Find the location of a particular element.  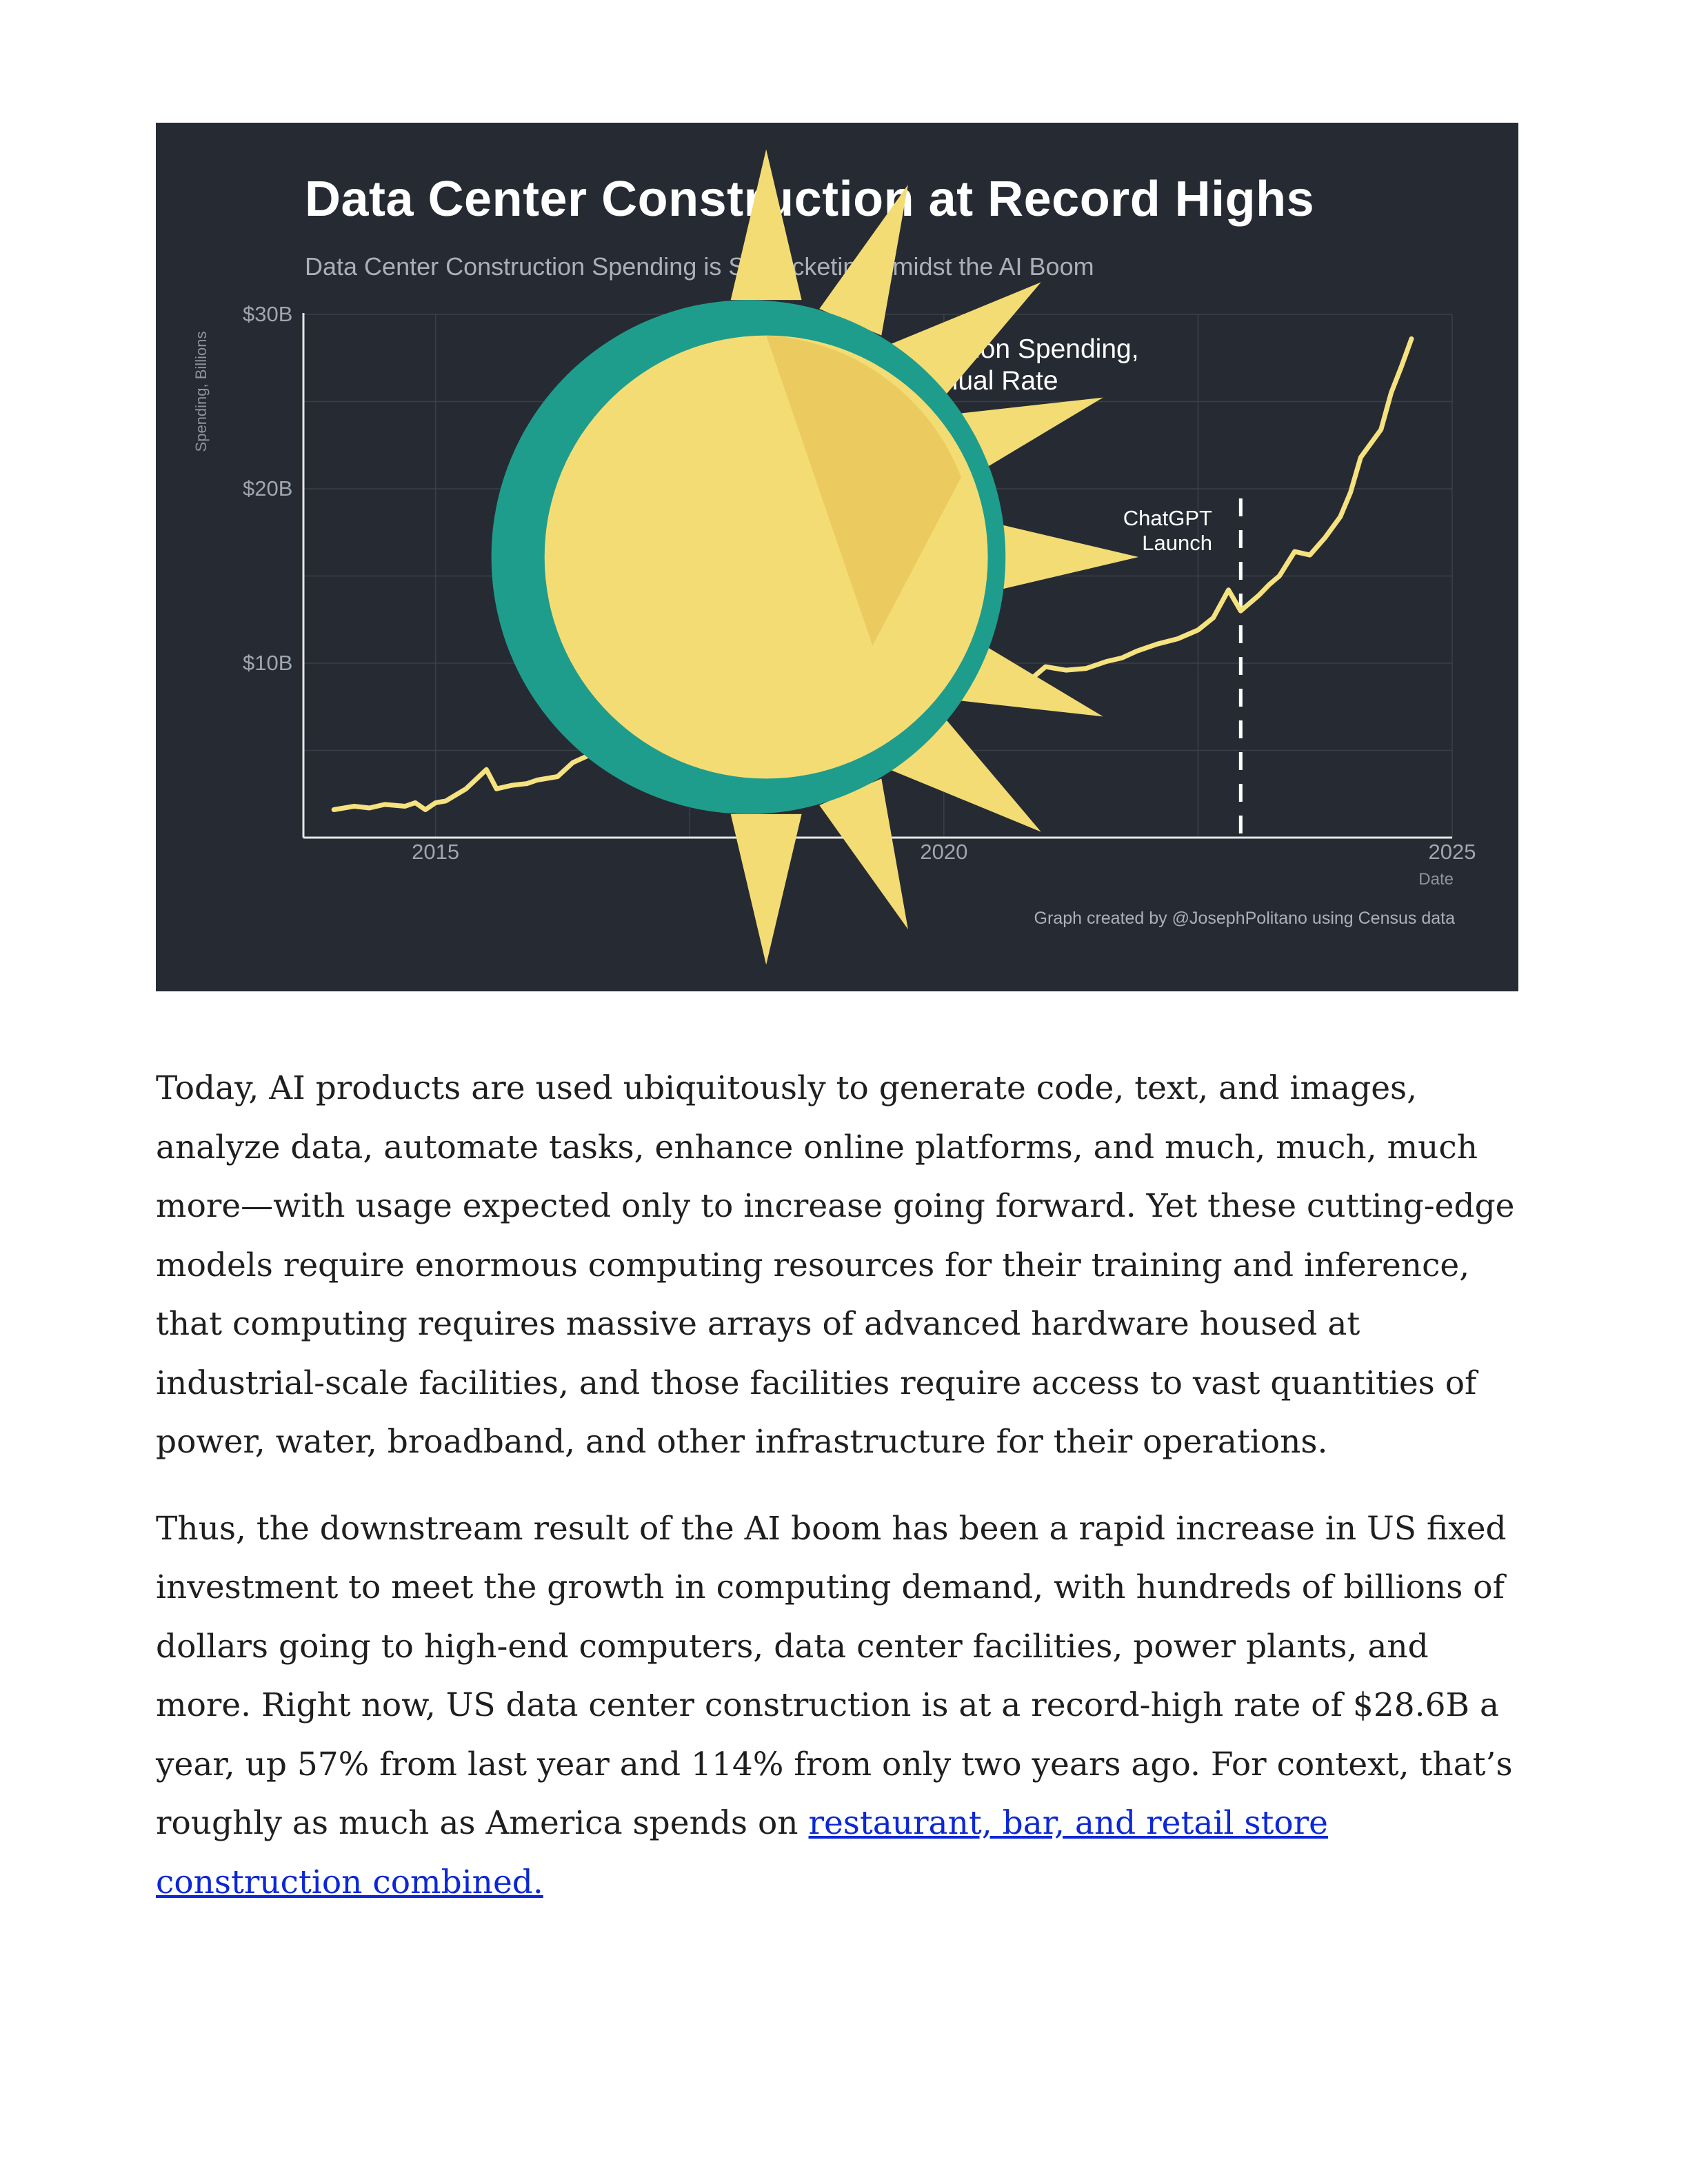

x-tick-label: 2025 is located at coordinates (1452, 852).